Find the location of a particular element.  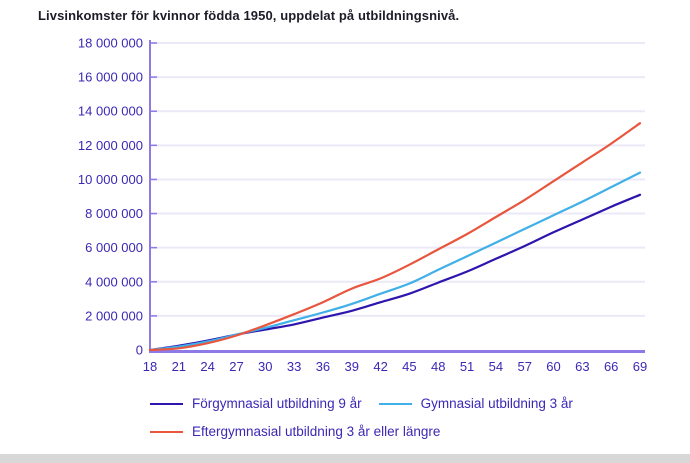

y-tick-label: 12 000 000 is located at coordinates (110, 145).